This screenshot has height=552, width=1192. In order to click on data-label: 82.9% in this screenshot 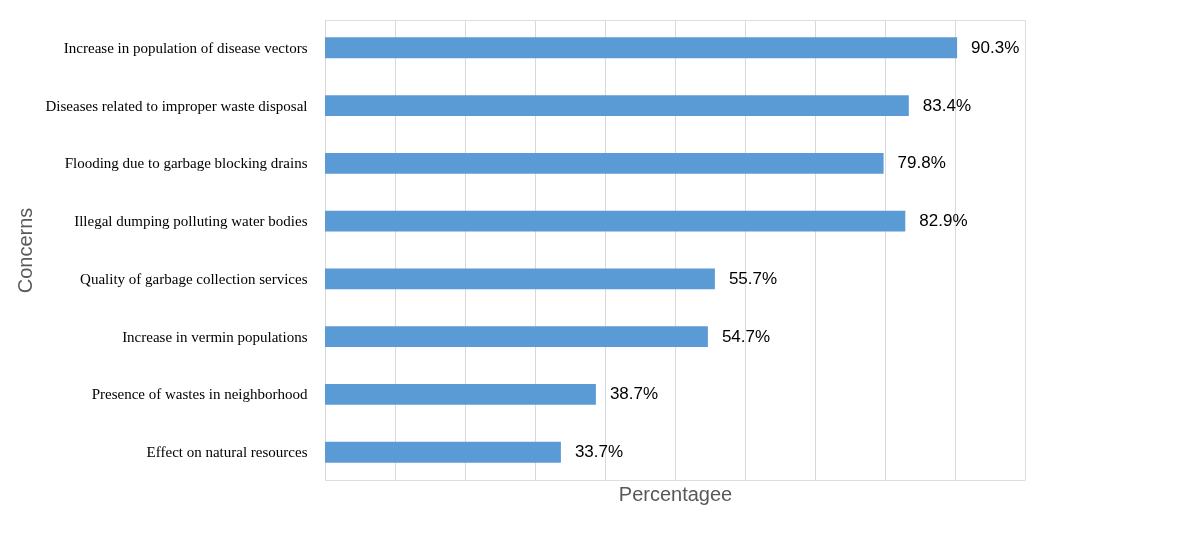, I will do `click(943, 221)`.